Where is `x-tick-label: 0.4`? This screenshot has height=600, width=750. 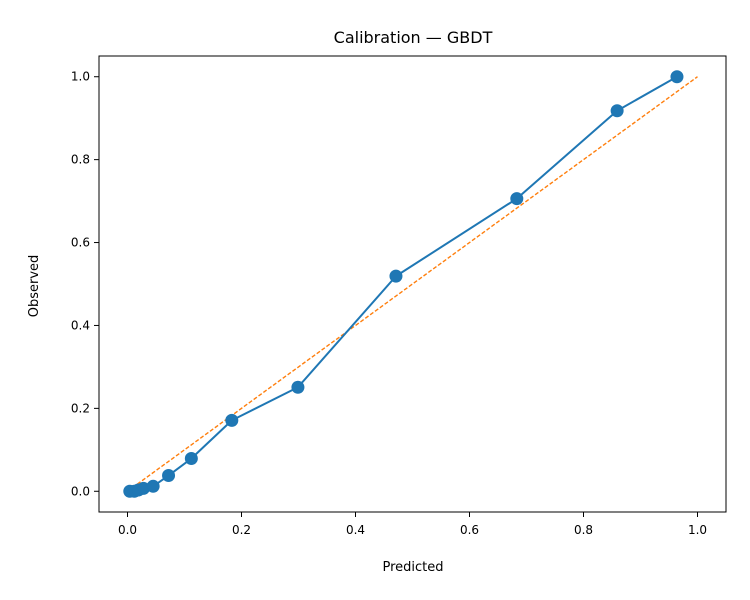 x-tick-label: 0.4 is located at coordinates (355, 530).